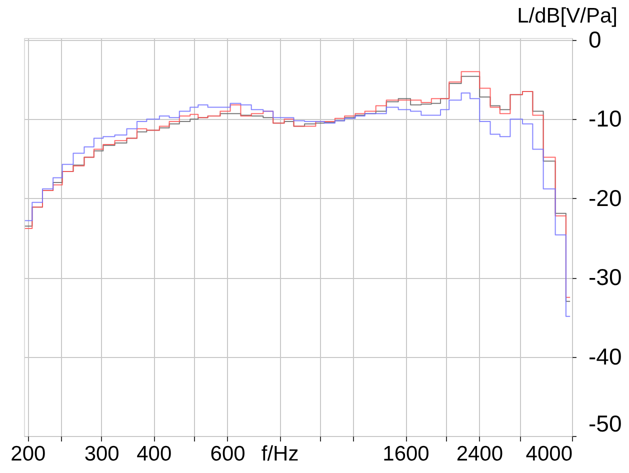 The width and height of the screenshot is (629, 473). Describe the element at coordinates (595, 39) in the screenshot. I see `y-tick-label: 0` at that location.